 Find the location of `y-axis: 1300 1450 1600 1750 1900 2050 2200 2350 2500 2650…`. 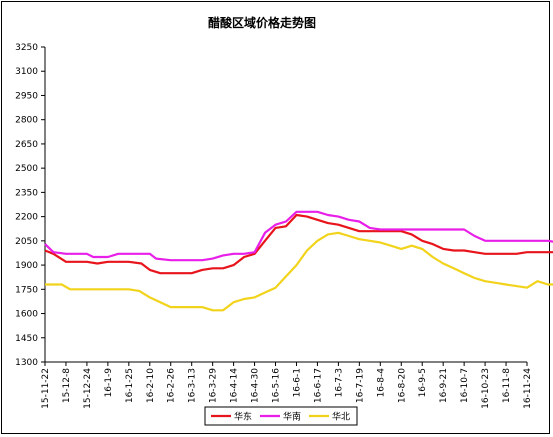

y-axis: 1300 1450 1600 1750 1900 2050 2200 2350 2500 2650… is located at coordinates (30, 205).